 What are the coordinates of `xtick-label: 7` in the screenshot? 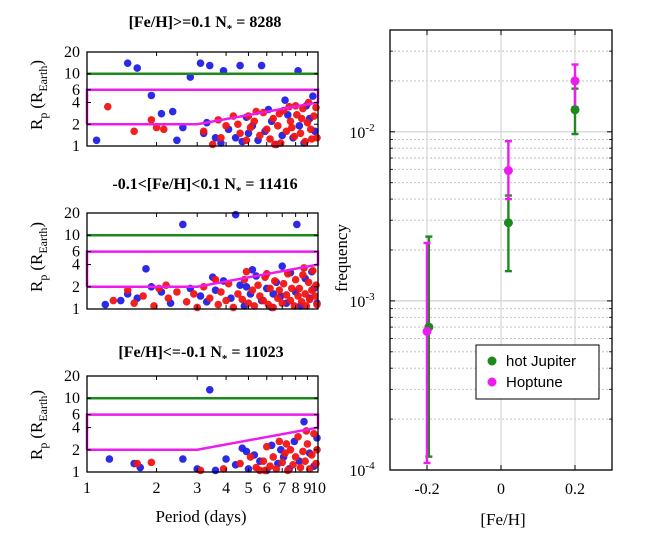 It's located at (282, 488).